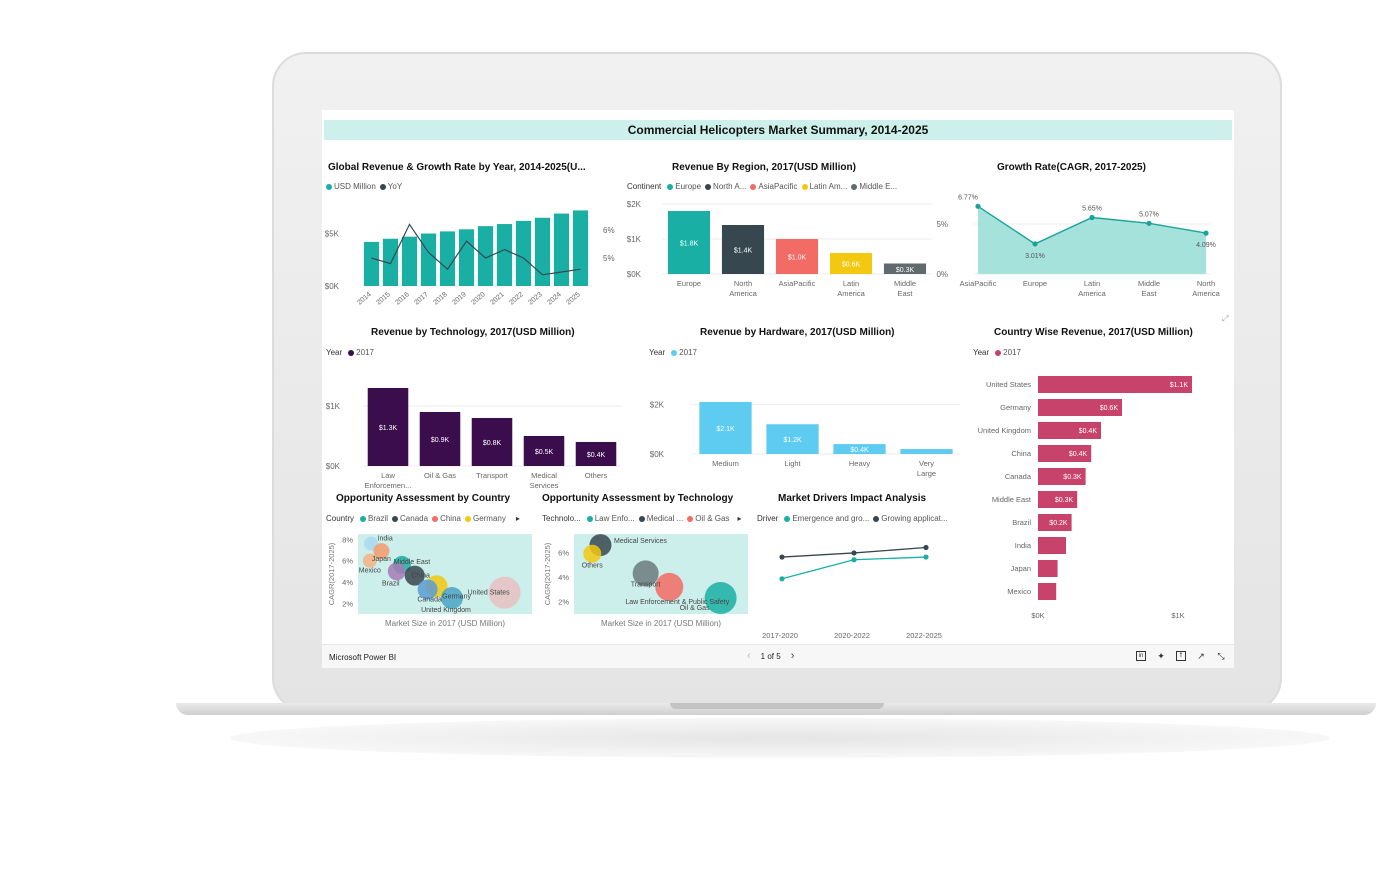 The image size is (1376, 896). Describe the element at coordinates (363, 657) in the screenshot. I see `powerbi-brand: Microsoft Power BI` at that location.